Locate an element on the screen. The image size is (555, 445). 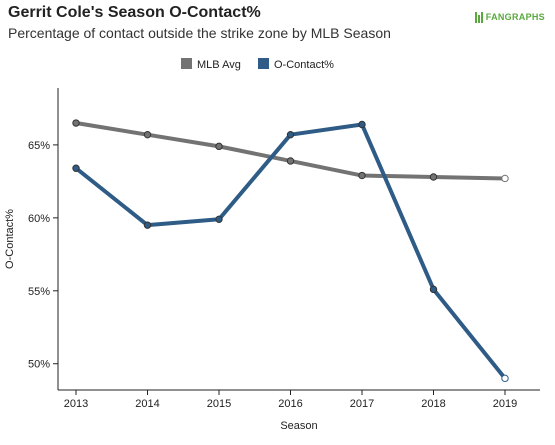
legend-swatch-o-contact is located at coordinates (263, 63).